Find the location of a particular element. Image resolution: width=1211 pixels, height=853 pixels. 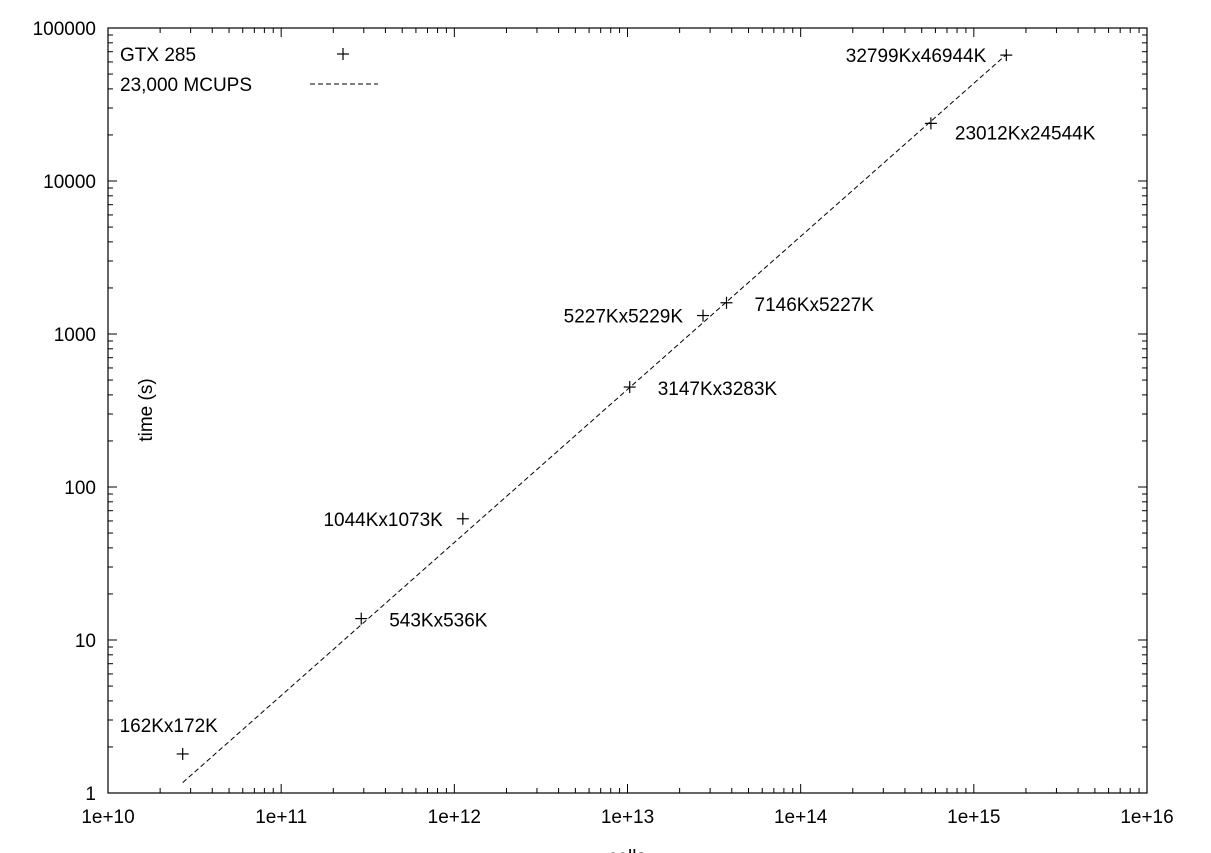

x-tick-labels: 1e+10 1e+11 1e+12 1e+13 1e+14 1e+15 1e+16 is located at coordinates (627, 817).